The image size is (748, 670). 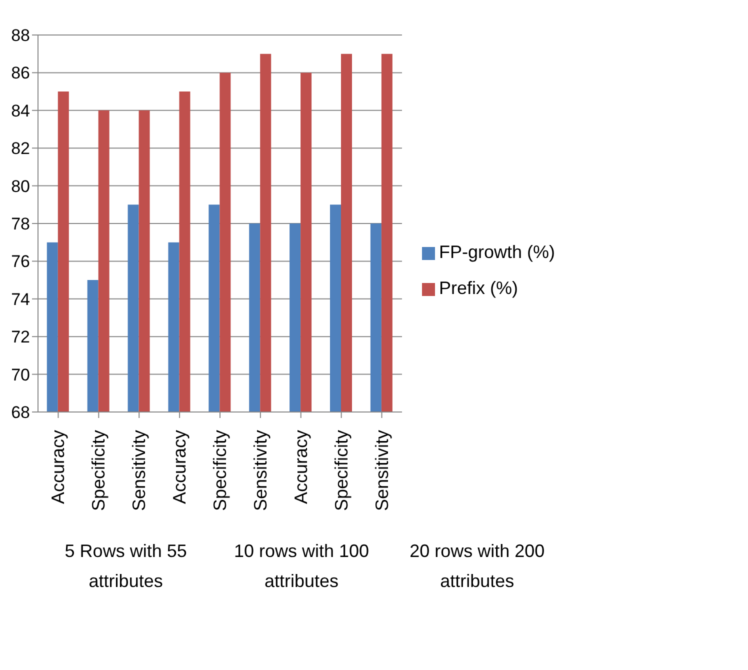 What do you see at coordinates (20, 36) in the screenshot?
I see `y-tick-label: 88` at bounding box center [20, 36].